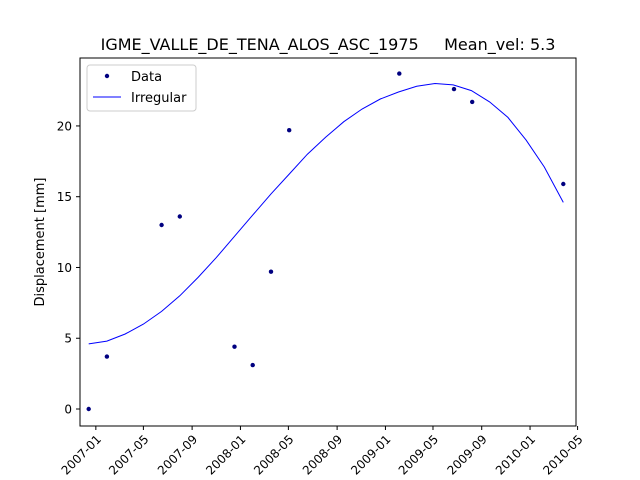 This screenshot has width=640, height=480. Describe the element at coordinates (159, 98) in the screenshot. I see `legend-label: Irregular` at that location.